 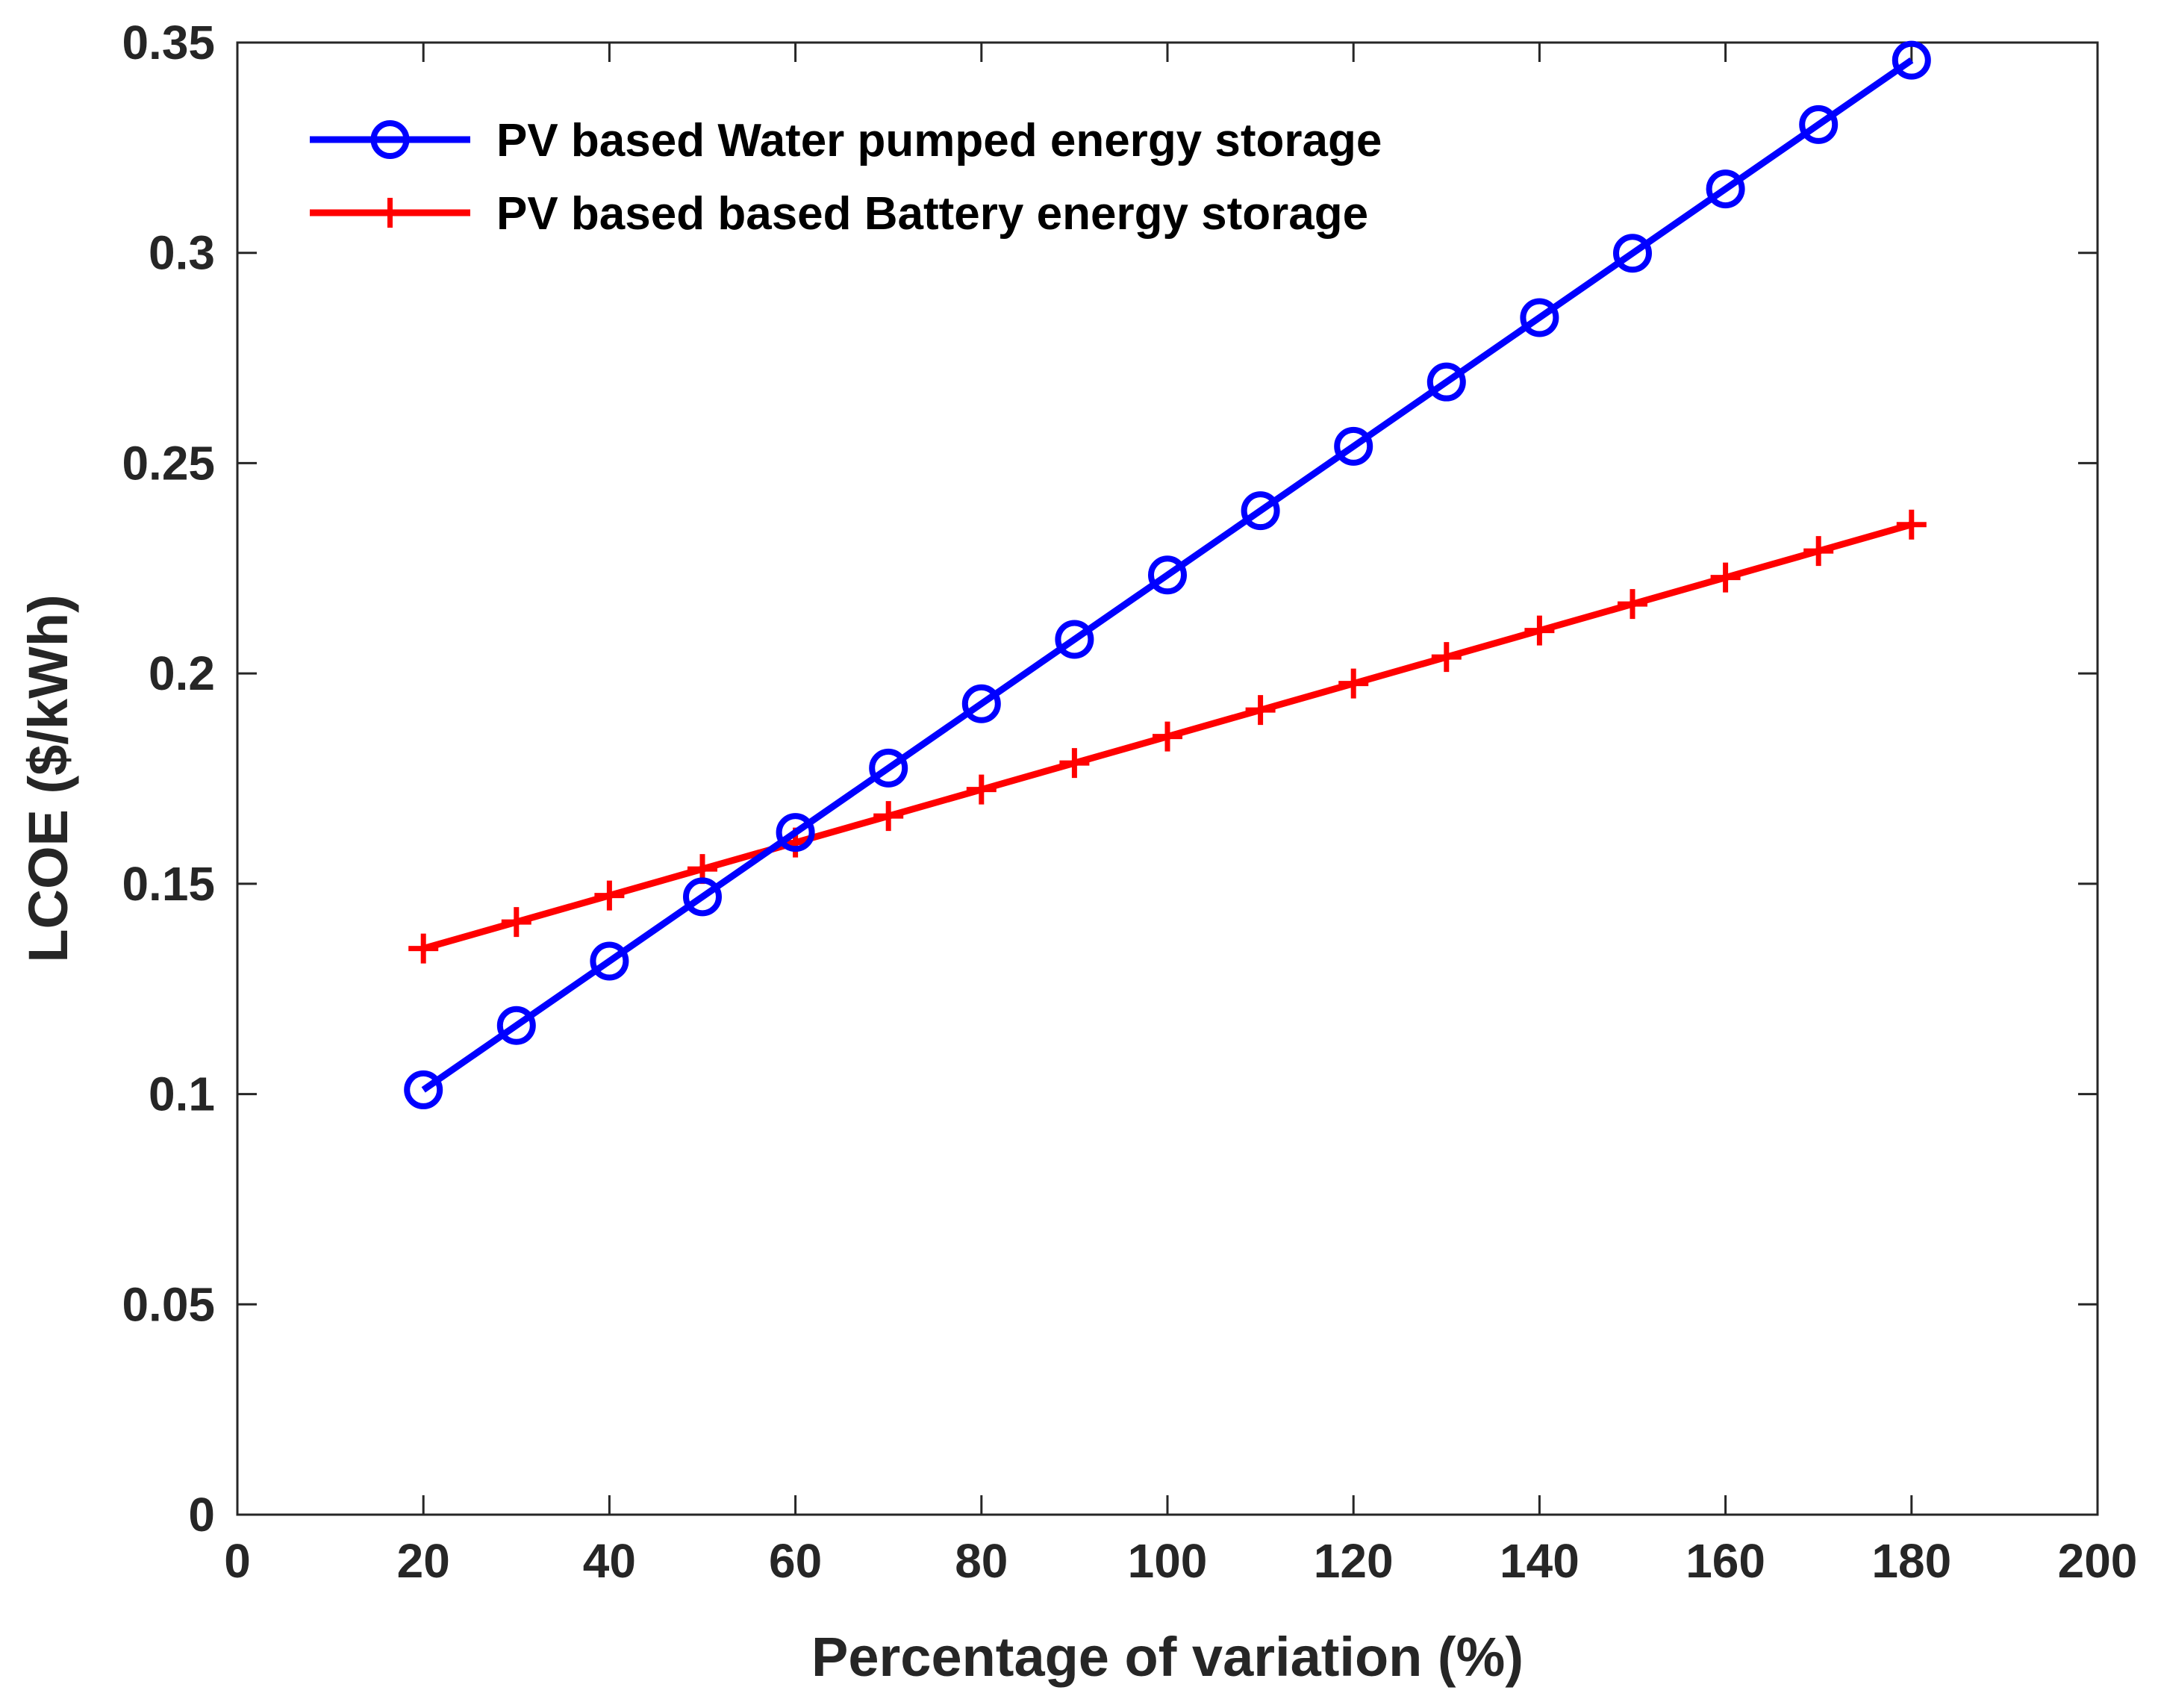 What do you see at coordinates (168, 1304) in the screenshot?
I see `y-tick-label: 0.05` at bounding box center [168, 1304].